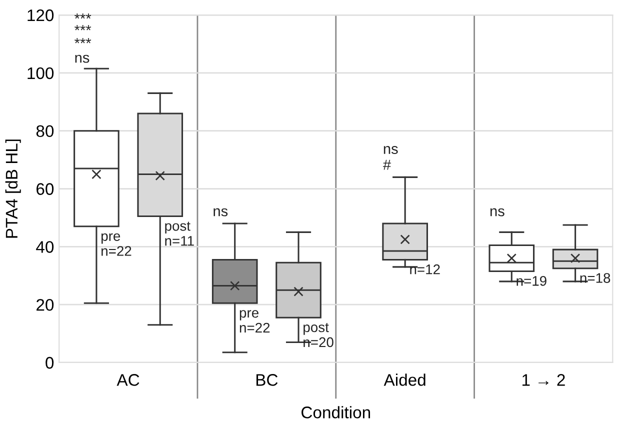  I want to click on y-tick-label: 0, so click(50, 362).